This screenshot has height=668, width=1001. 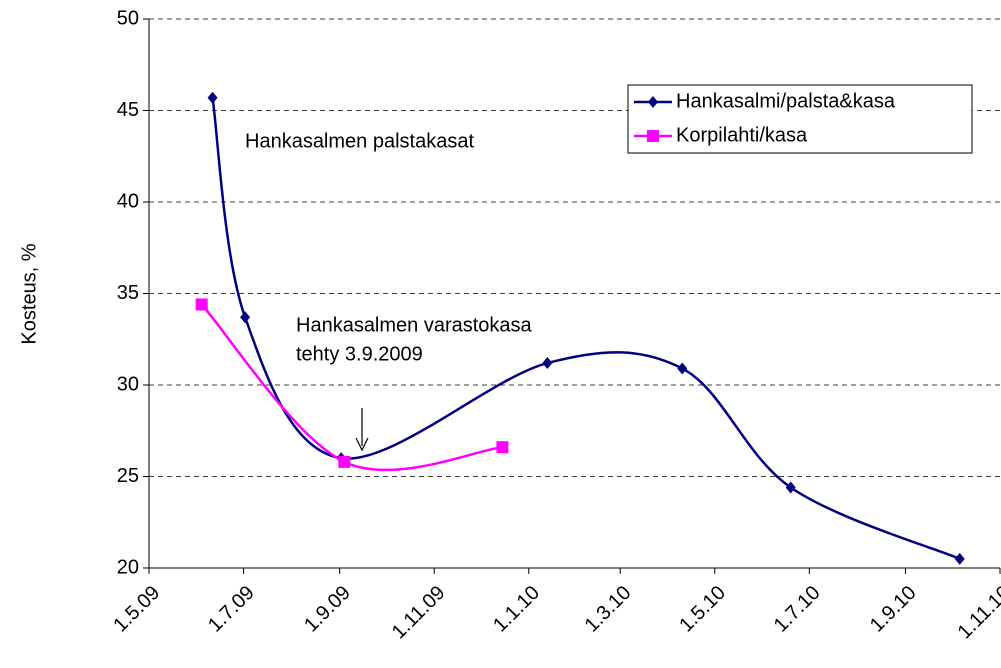 I want to click on x-tick-label: 1.5.09, so click(x=136, y=609).